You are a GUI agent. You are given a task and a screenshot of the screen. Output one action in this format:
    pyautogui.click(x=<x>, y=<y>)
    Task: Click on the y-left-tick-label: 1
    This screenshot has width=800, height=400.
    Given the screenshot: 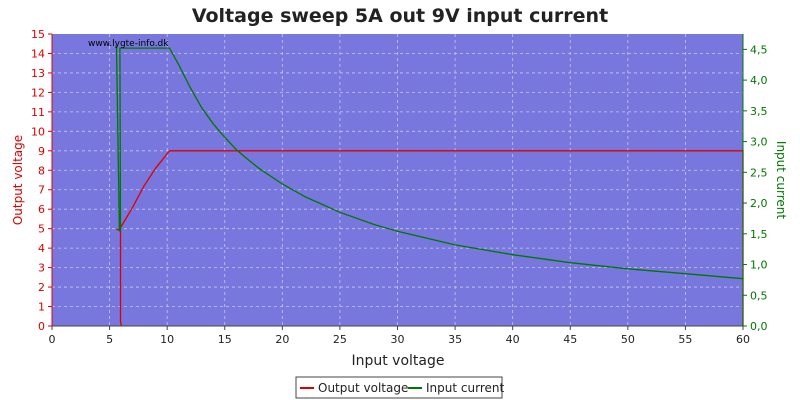 What is the action you would take?
    pyautogui.click(x=41, y=307)
    